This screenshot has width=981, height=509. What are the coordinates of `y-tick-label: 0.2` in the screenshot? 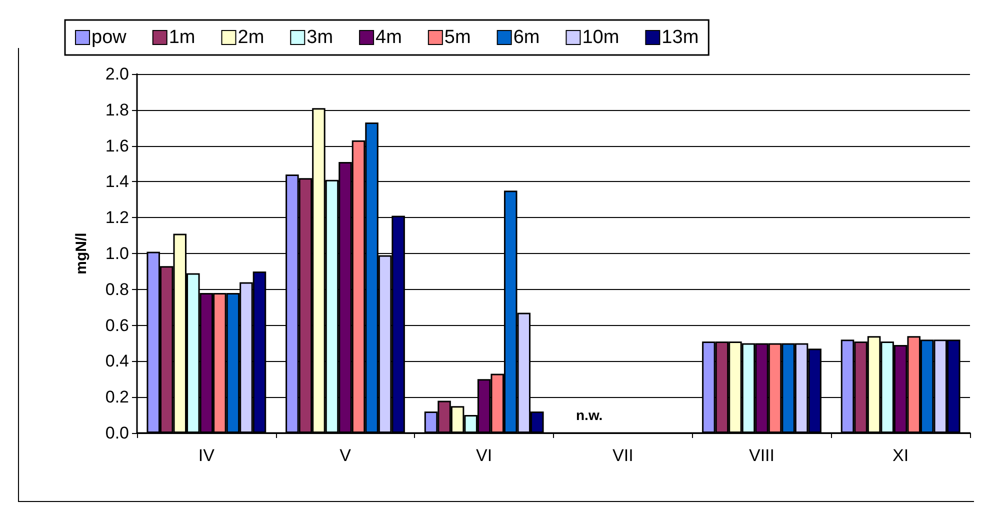 It's located at (117, 397).